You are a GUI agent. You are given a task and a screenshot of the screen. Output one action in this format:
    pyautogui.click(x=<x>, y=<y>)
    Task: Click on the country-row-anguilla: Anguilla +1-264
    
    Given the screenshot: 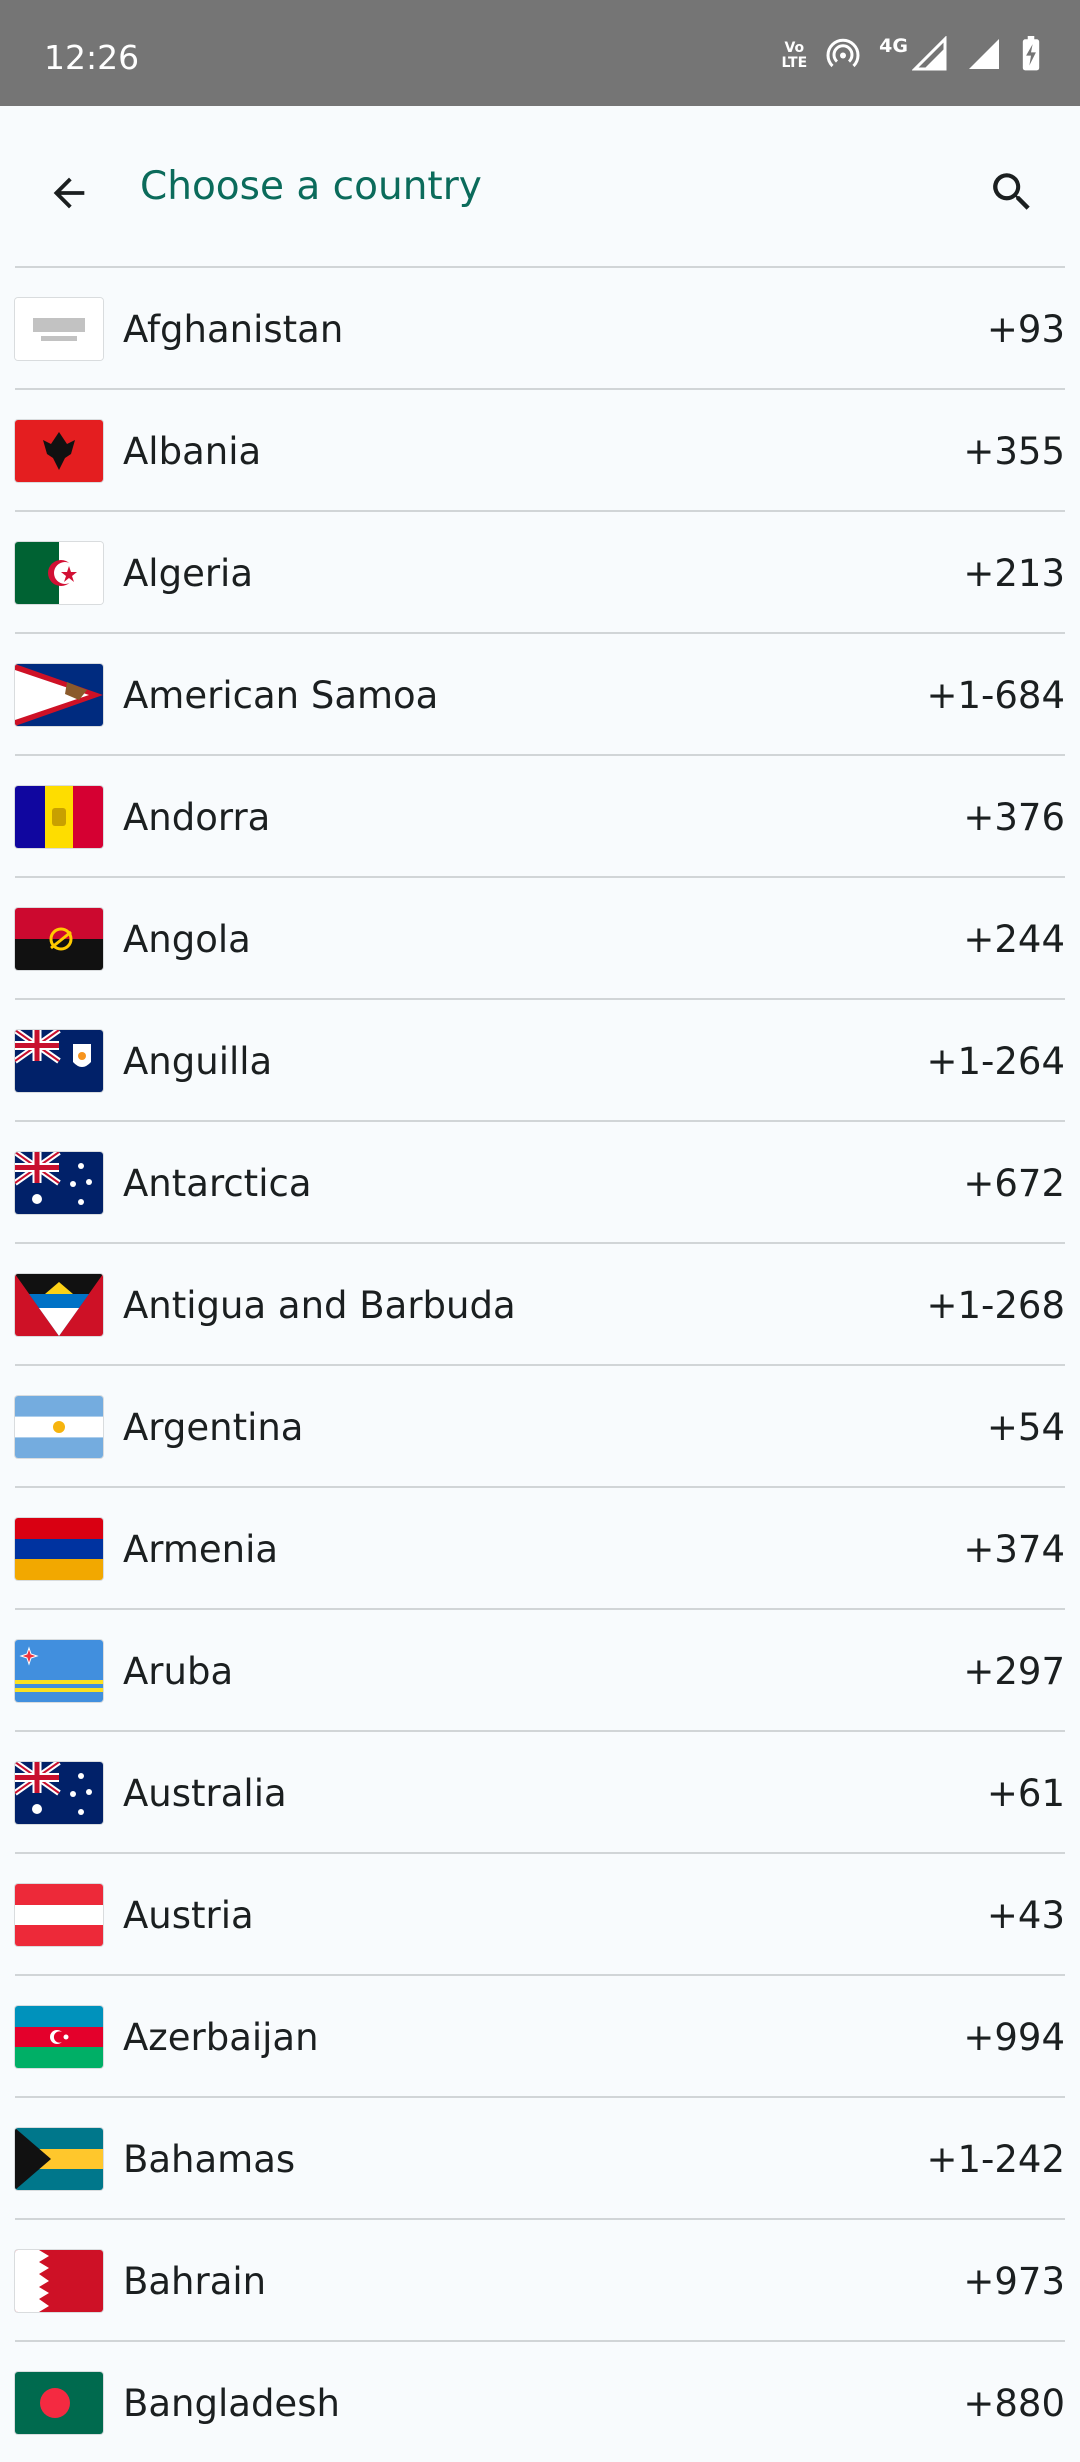 What is the action you would take?
    pyautogui.click(x=540, y=1059)
    